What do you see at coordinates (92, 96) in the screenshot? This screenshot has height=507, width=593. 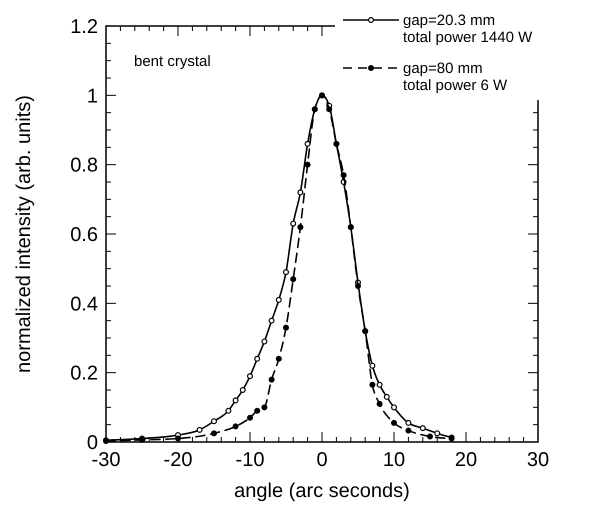 I see `y-tick-label: 1` at bounding box center [92, 96].